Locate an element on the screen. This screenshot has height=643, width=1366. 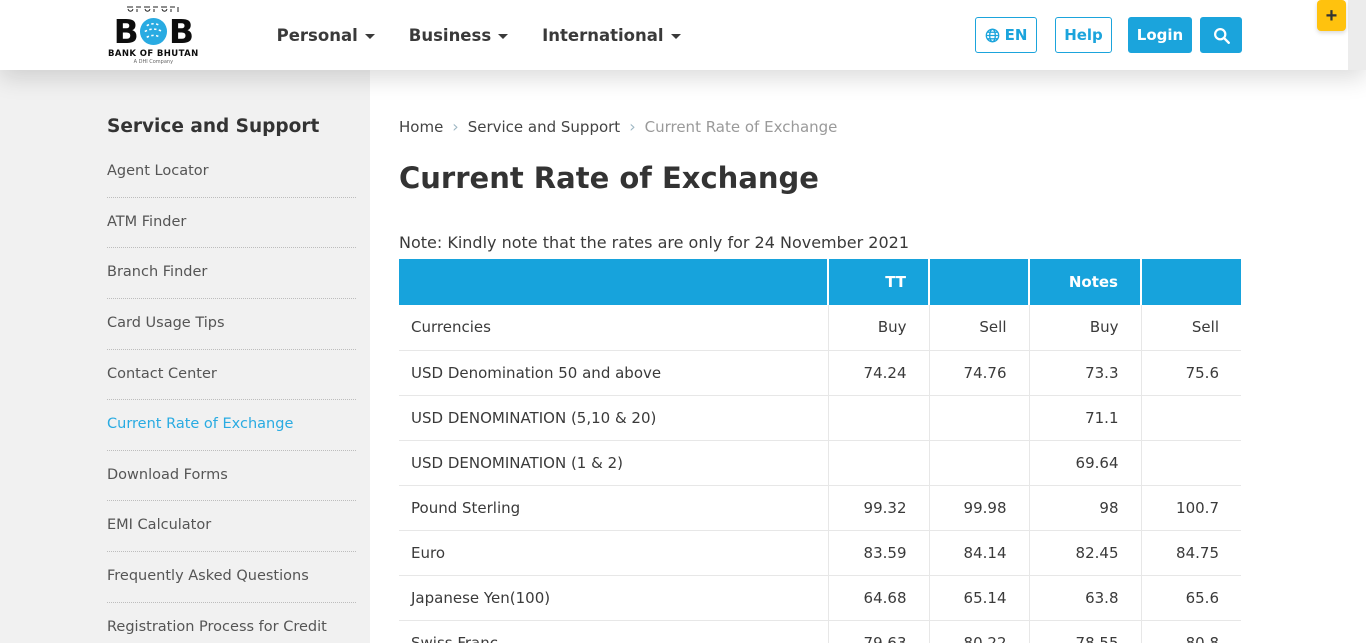
sidebar-item-agent-locator: Agent Locator is located at coordinates (158, 171).